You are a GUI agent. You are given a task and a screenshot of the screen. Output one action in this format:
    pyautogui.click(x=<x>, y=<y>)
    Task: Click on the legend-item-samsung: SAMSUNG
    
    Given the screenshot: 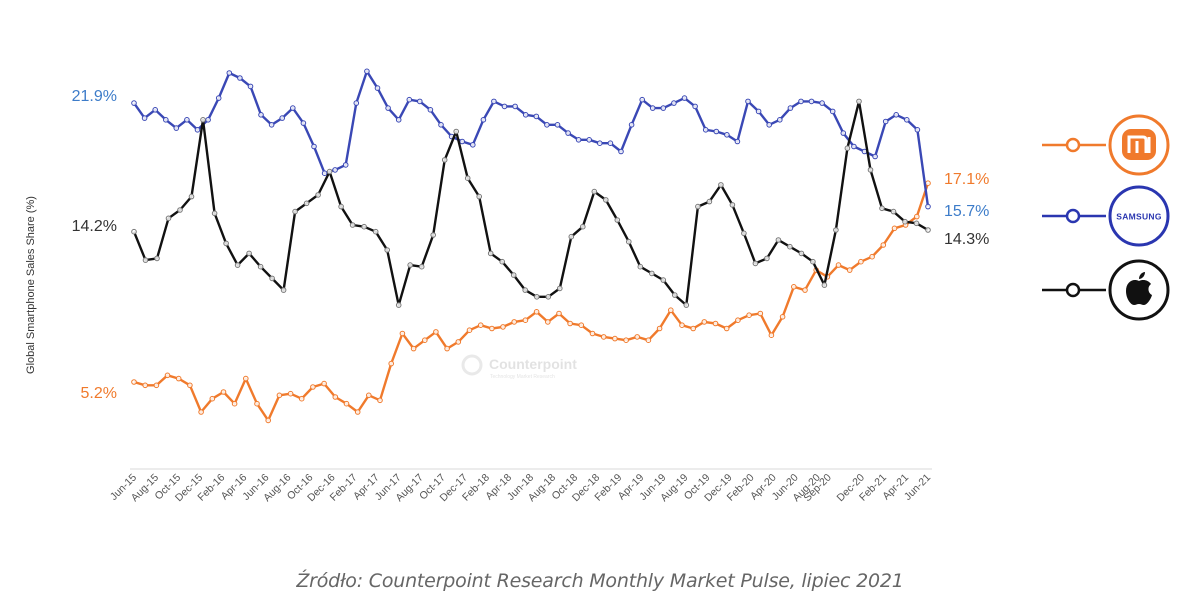 What is the action you would take?
    pyautogui.click(x=1106, y=216)
    